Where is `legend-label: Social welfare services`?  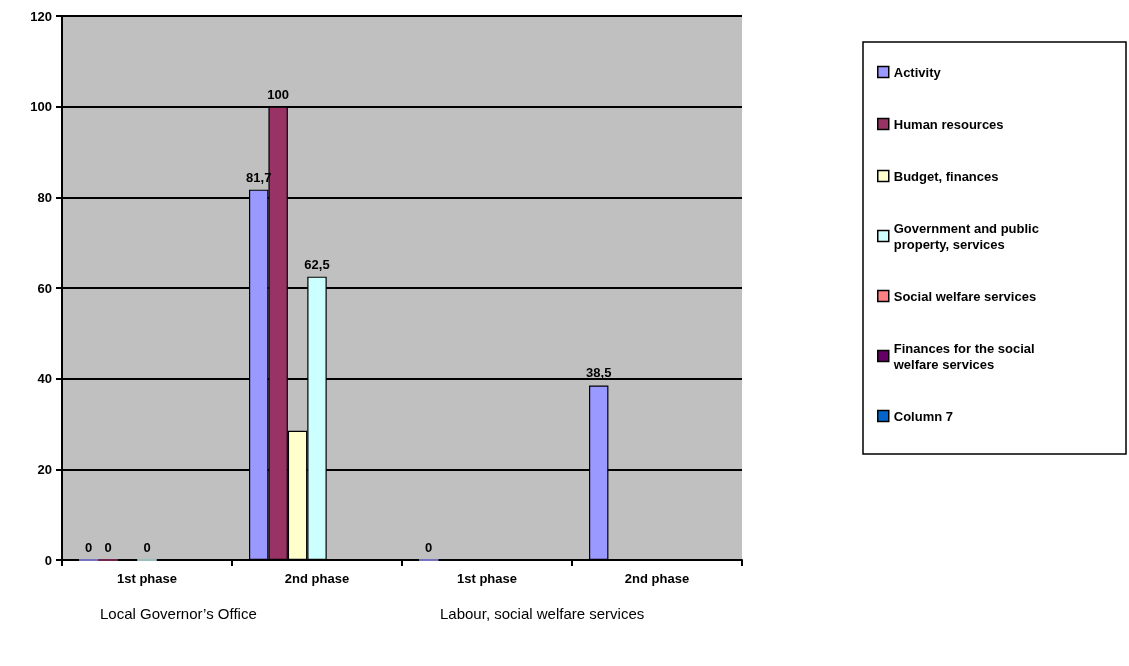 legend-label: Social welfare services is located at coordinates (965, 296).